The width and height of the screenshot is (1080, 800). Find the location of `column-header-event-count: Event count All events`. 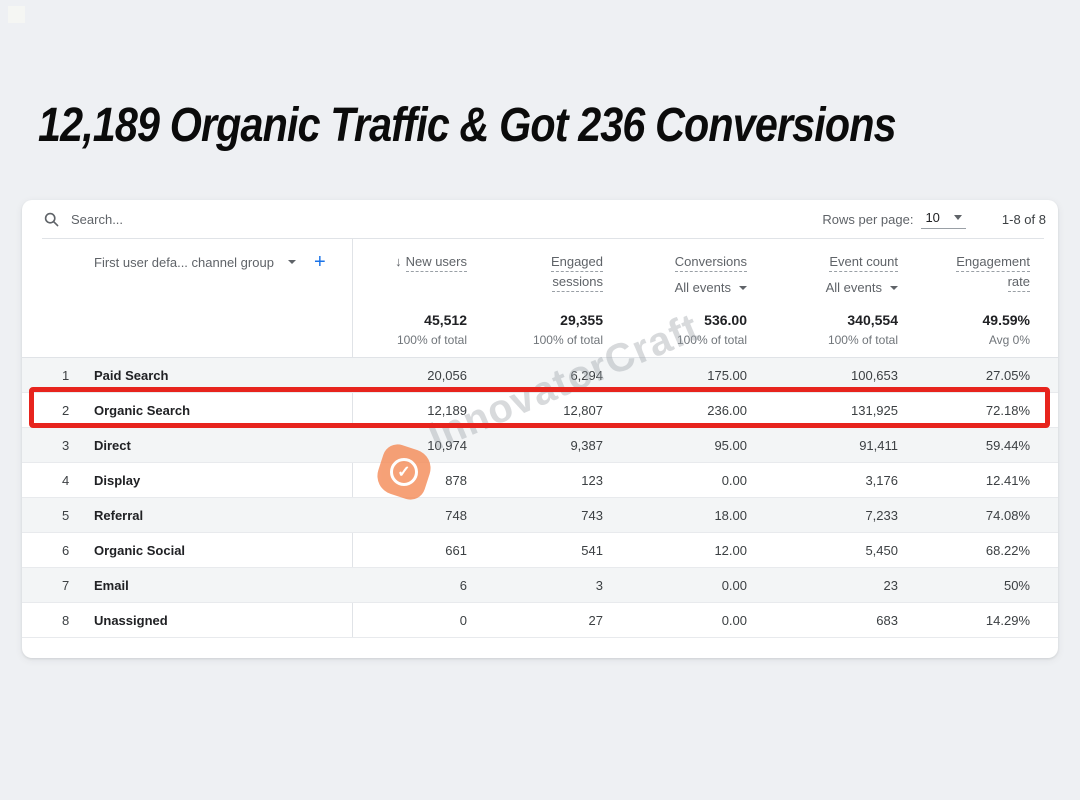

column-header-event-count: Event count All events is located at coordinates (822, 271).